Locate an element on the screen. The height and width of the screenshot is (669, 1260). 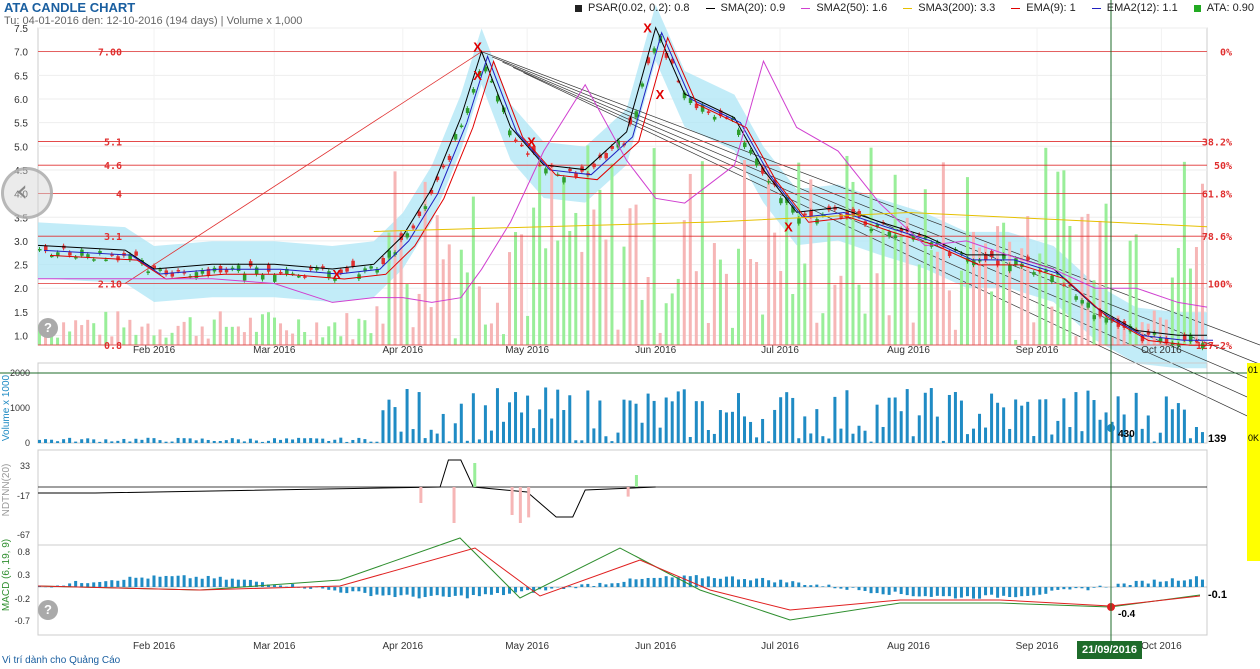
ad-placeholder: Vi trí dành cho Quảng Cáo is located at coordinates (61, 660).